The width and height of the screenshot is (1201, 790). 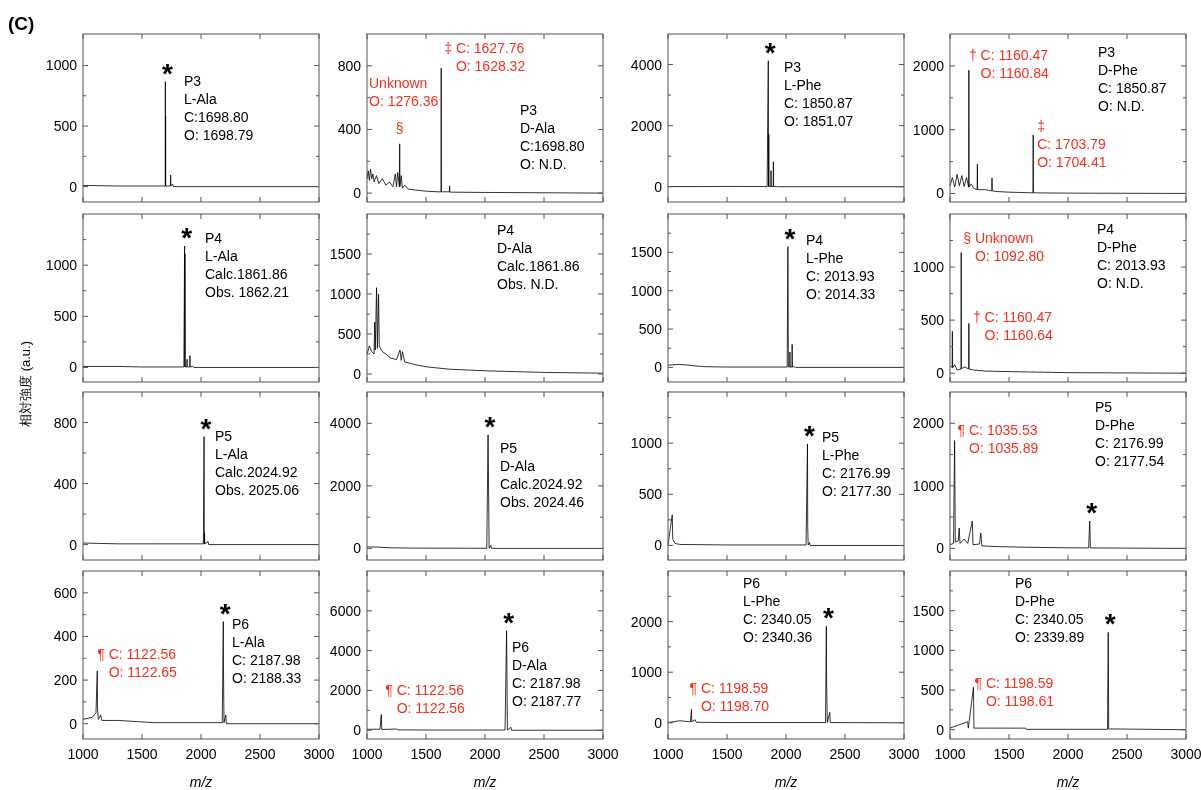 What do you see at coordinates (819, 94) in the screenshot?
I see `annotation: P3 L-Phe C: 1850.87 O: 1851.07` at bounding box center [819, 94].